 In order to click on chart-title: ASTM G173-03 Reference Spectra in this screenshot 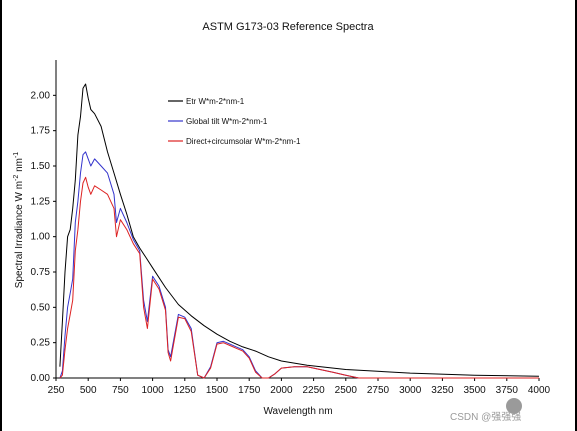, I will do `click(288, 27)`.